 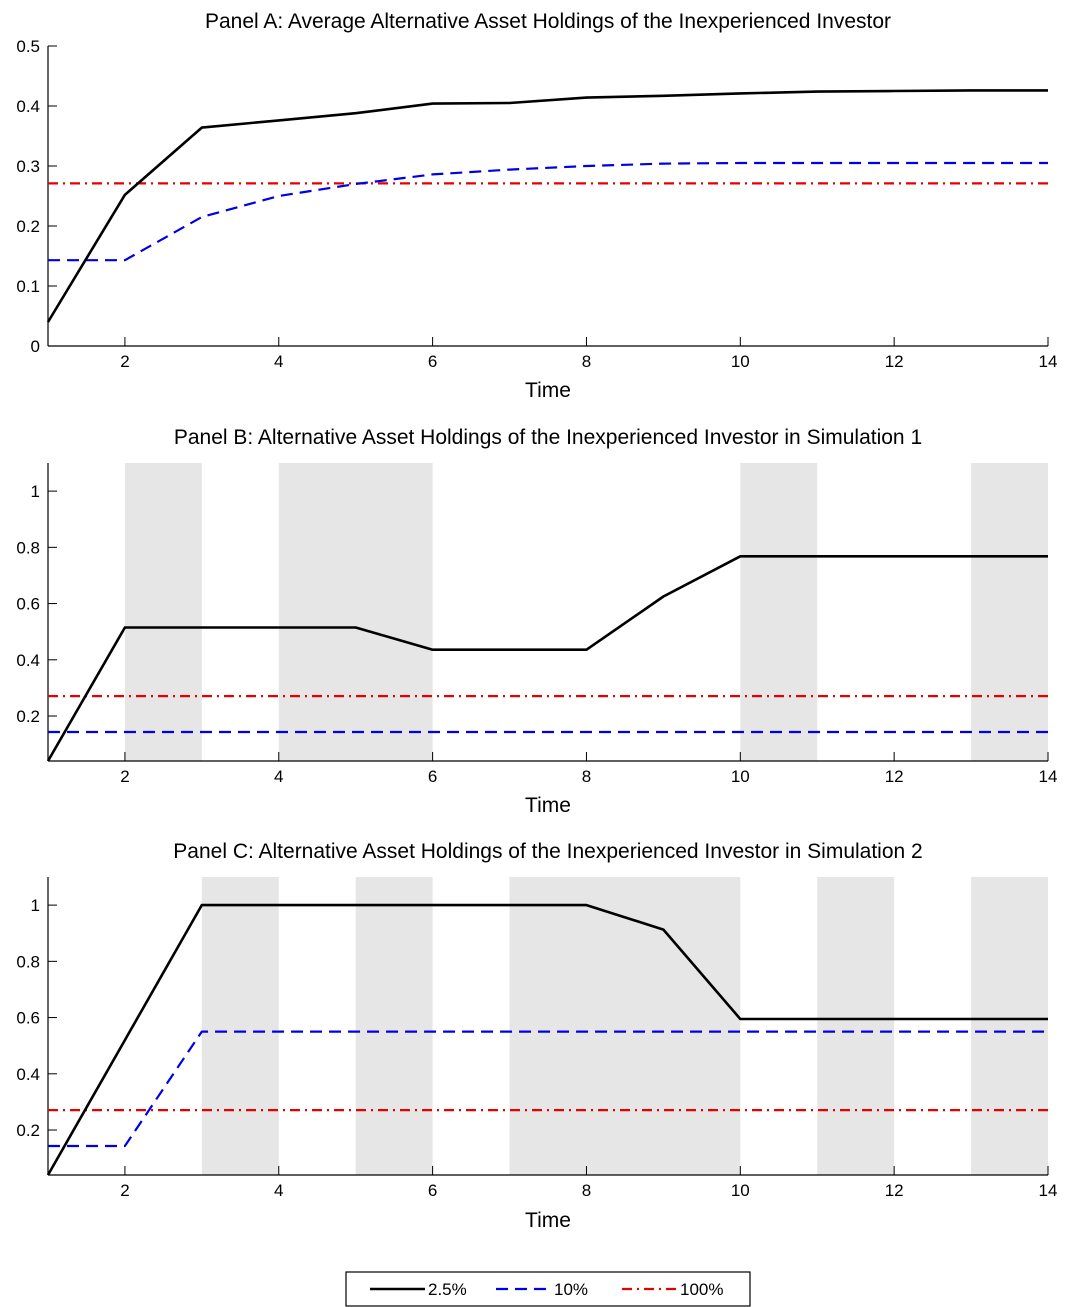 What do you see at coordinates (701, 1289) in the screenshot?
I see `legend-label: 100%` at bounding box center [701, 1289].